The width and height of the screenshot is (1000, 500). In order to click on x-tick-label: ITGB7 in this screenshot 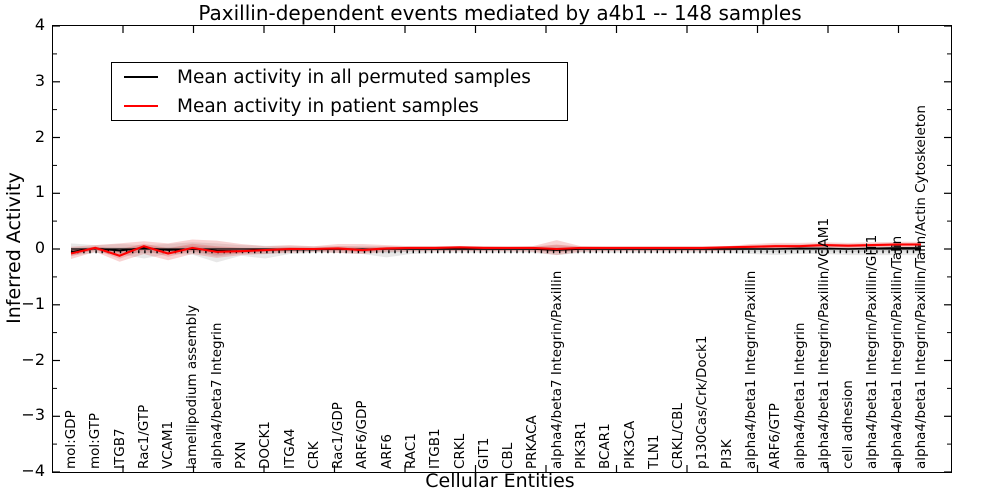, I will do `click(119, 448)`.